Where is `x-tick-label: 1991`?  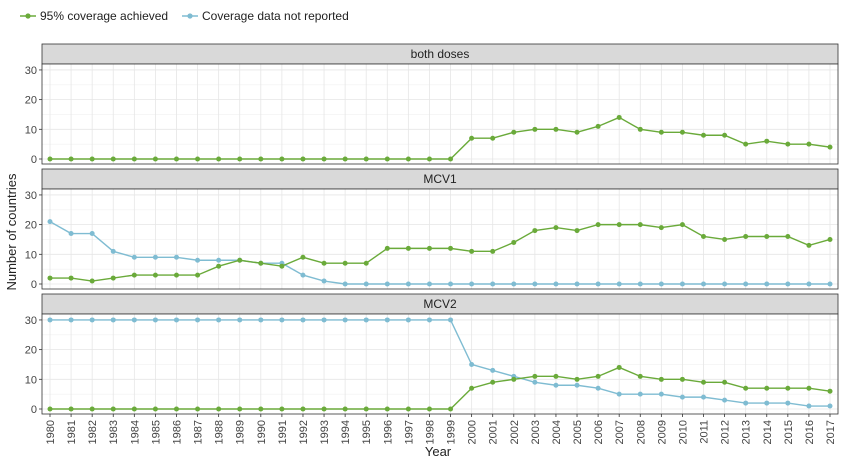 x-tick-label: 1991 is located at coordinates (283, 432).